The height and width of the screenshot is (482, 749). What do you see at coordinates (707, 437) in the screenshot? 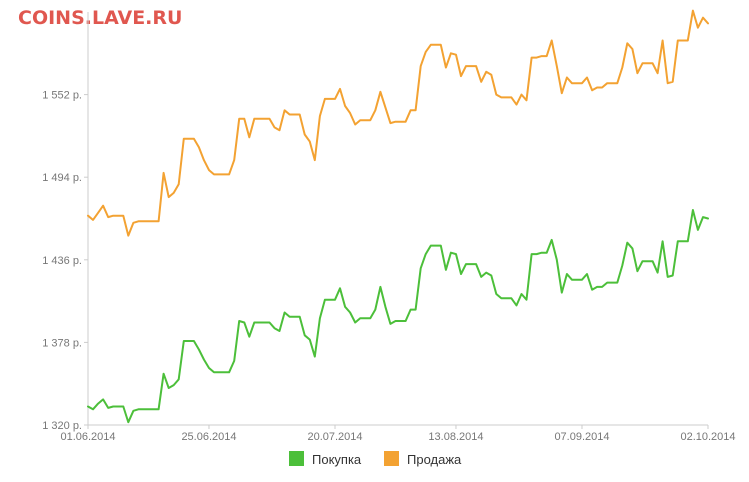
I see `x-tick-label: 02.10.2014` at bounding box center [707, 437].